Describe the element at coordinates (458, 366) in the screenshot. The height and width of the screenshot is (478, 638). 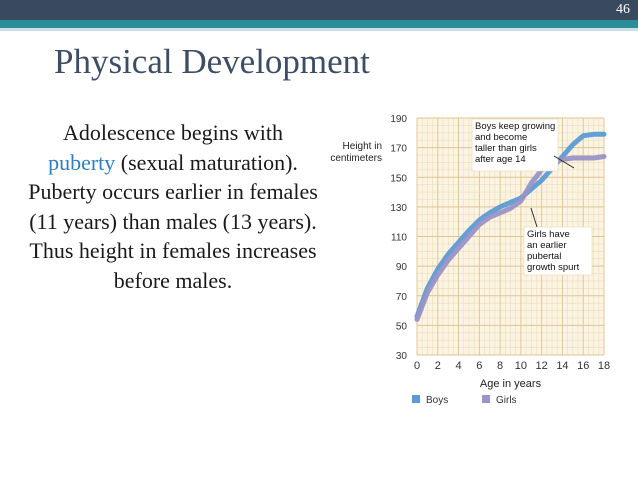
I see `x-tick-label: 4` at that location.